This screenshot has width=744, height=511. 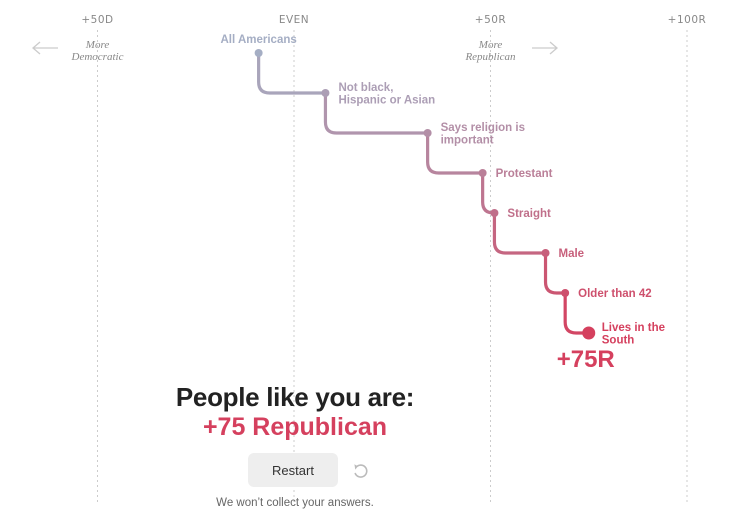 What do you see at coordinates (687, 20) in the screenshot?
I see `axis-tick-label: +100R` at bounding box center [687, 20].